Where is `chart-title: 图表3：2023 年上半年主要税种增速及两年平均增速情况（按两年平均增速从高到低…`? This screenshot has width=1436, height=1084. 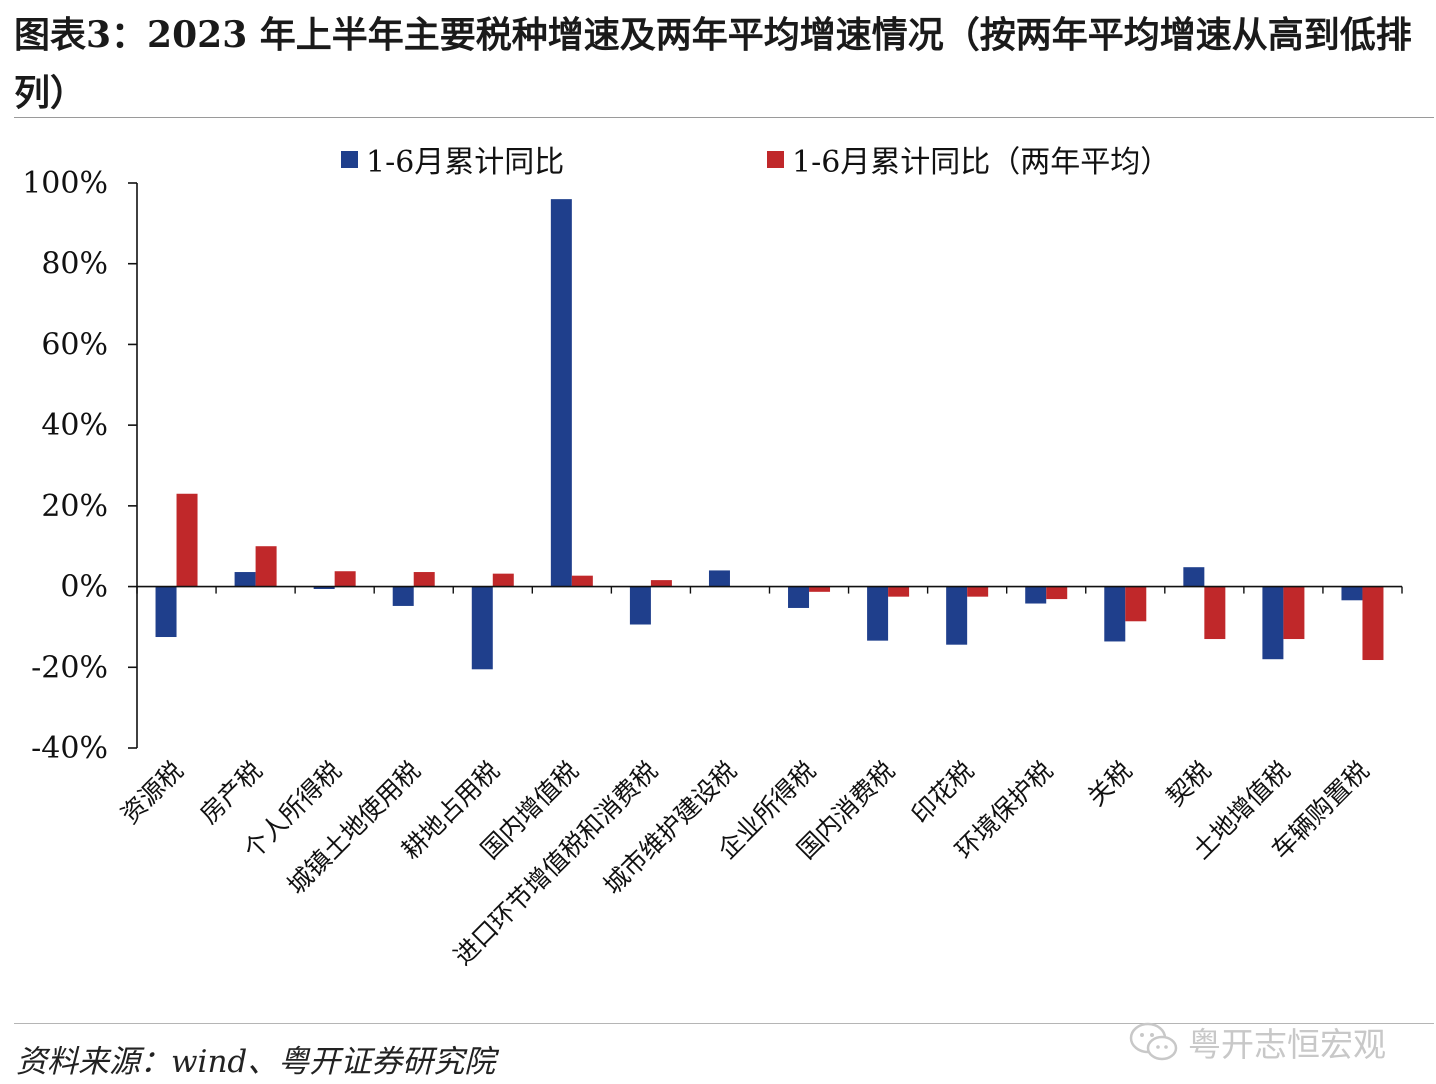
chart-title: 图表3：2023 年上半年主要税种增速及两年平均增速情况（按两年平均增速从高到低… is located at coordinates (713, 64).